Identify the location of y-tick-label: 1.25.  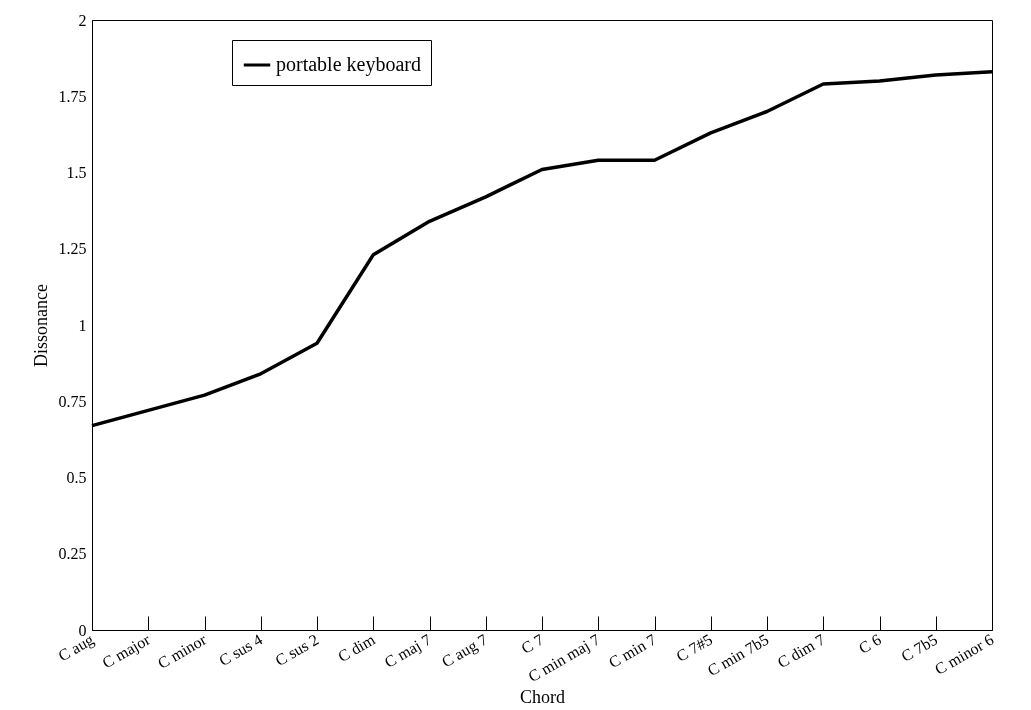
(72, 249).